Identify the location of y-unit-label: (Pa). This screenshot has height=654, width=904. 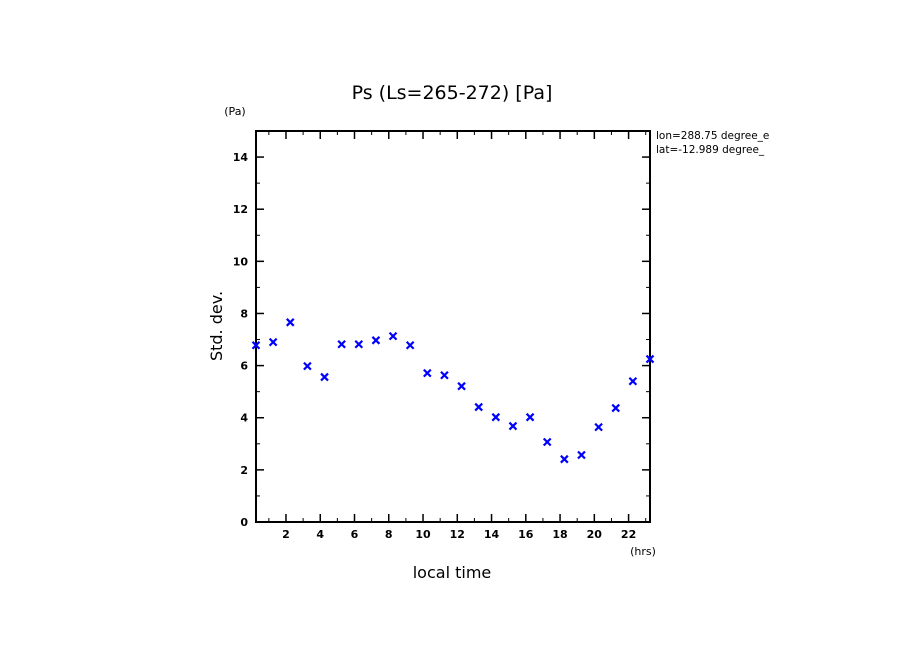
(234, 111).